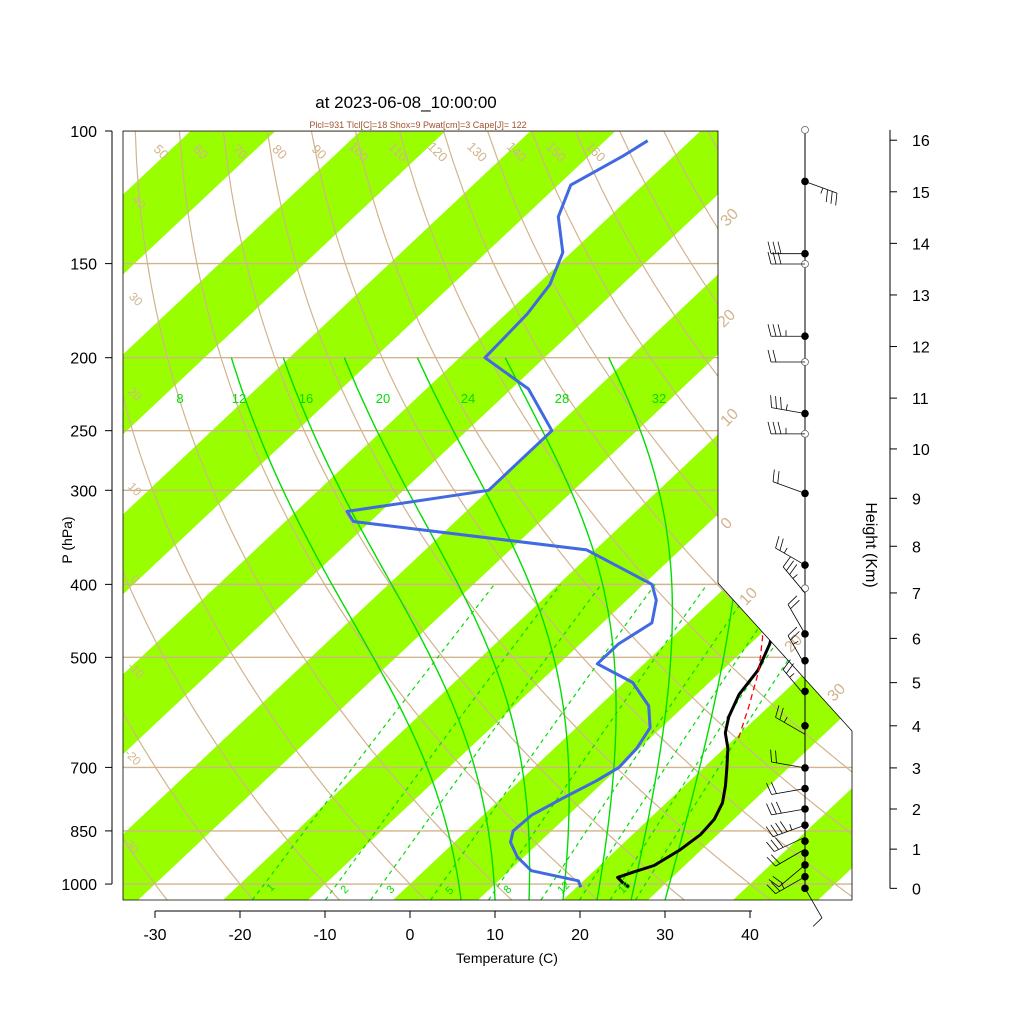 Image resolution: width=1024 pixels, height=1024 pixels. What do you see at coordinates (83, 265) in the screenshot?
I see `y-tick-label: 150` at bounding box center [83, 265].